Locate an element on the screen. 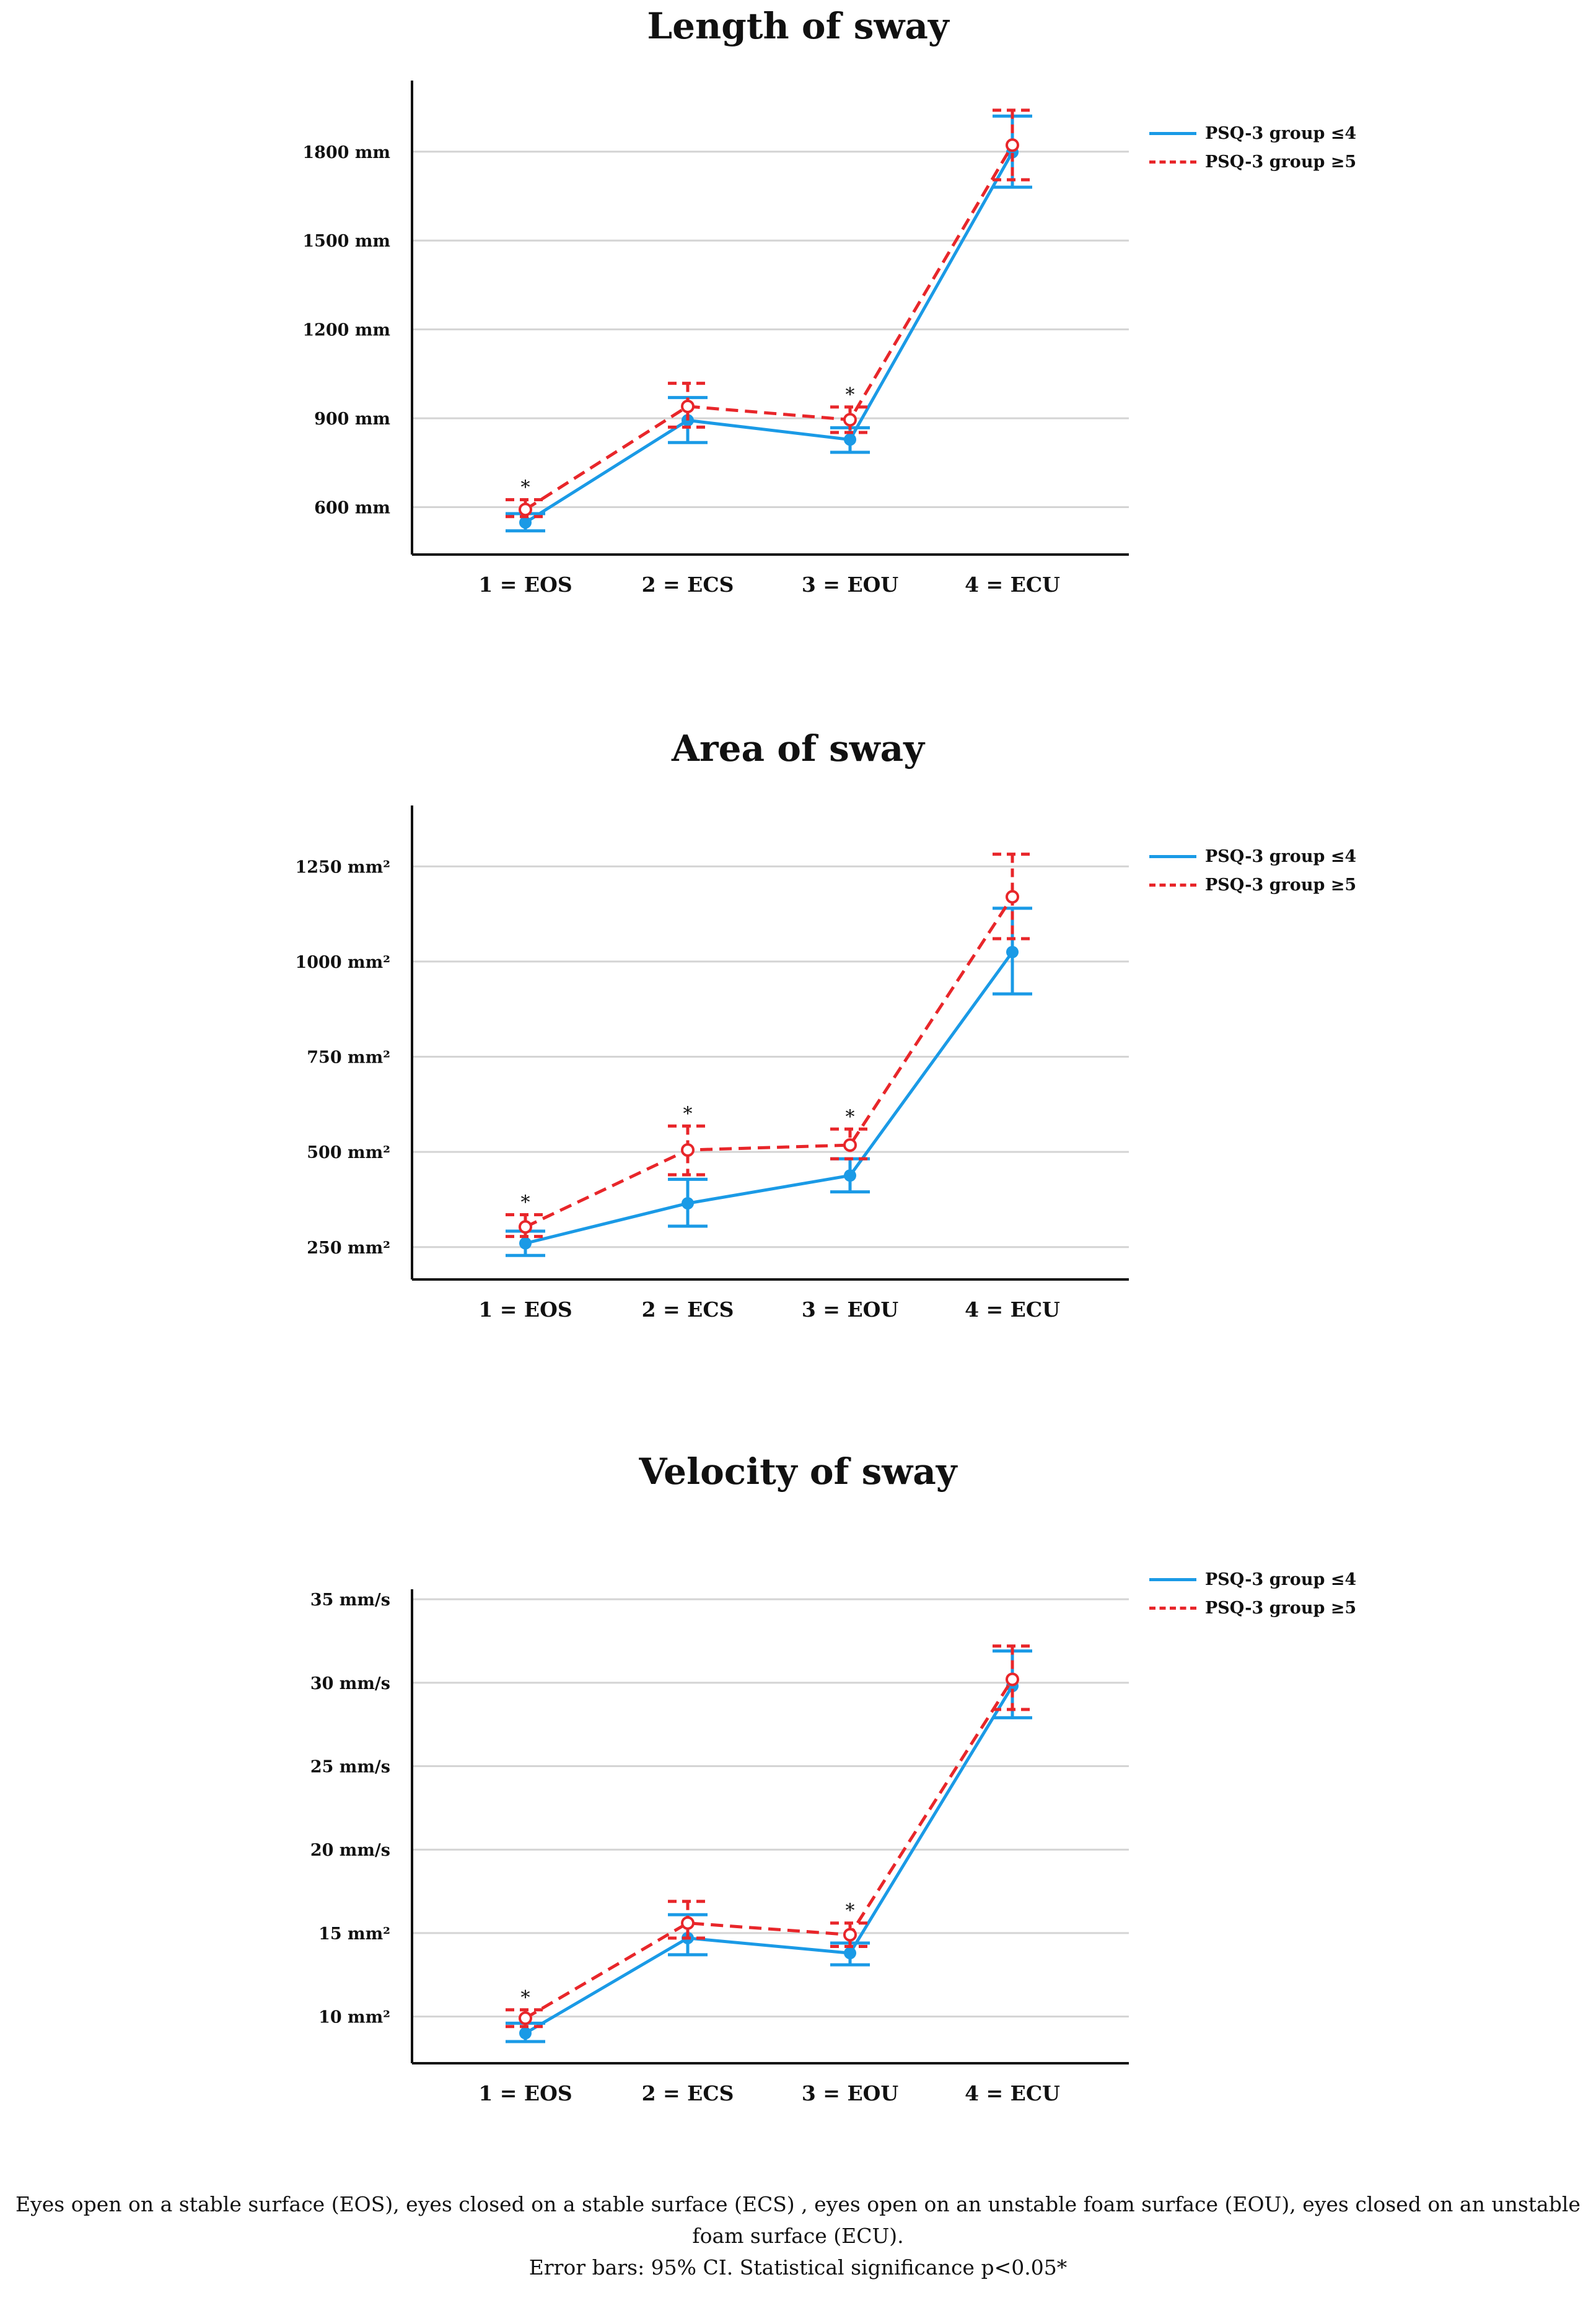  y-tick-label: 600 mm is located at coordinates (352, 509).